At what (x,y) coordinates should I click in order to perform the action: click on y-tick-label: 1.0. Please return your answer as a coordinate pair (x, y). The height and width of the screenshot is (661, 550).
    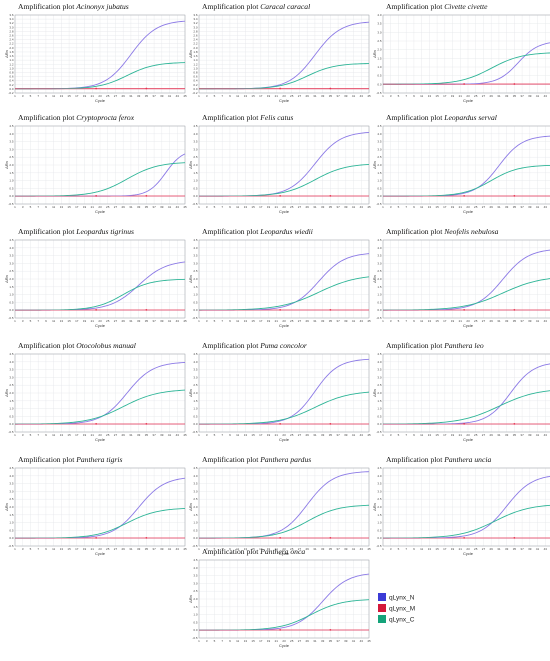
    Looking at the image, I should click on (379, 295).